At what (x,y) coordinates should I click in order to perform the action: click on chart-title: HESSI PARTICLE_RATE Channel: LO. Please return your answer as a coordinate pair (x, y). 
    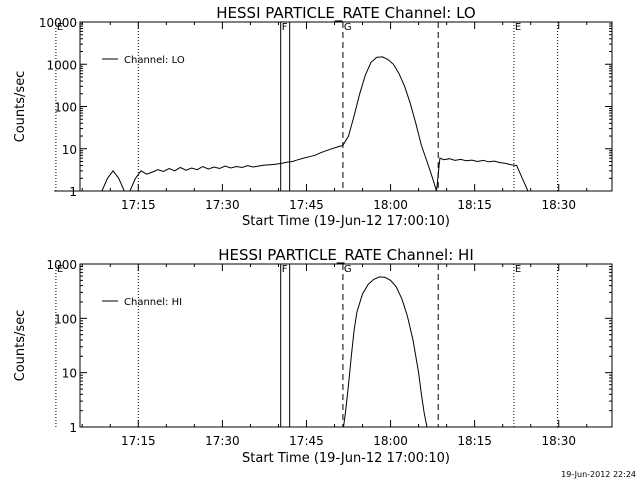
    Looking at the image, I should click on (345, 13).